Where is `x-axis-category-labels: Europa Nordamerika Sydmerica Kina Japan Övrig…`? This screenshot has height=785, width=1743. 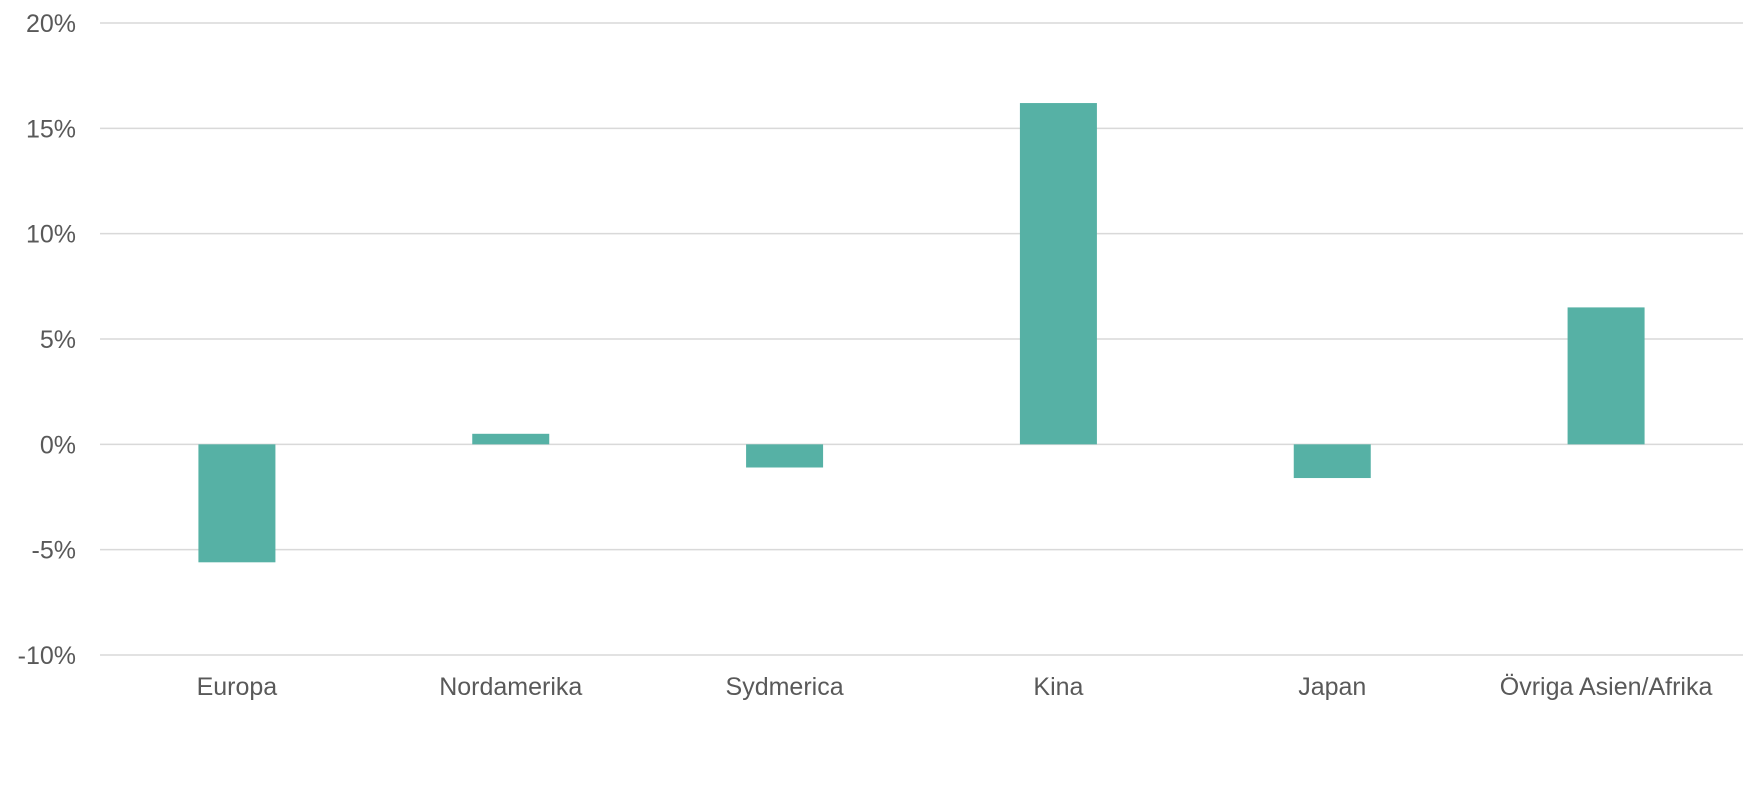 x-axis-category-labels: Europa Nordamerika Sydmerica Kina Japan Övrig… is located at coordinates (955, 687).